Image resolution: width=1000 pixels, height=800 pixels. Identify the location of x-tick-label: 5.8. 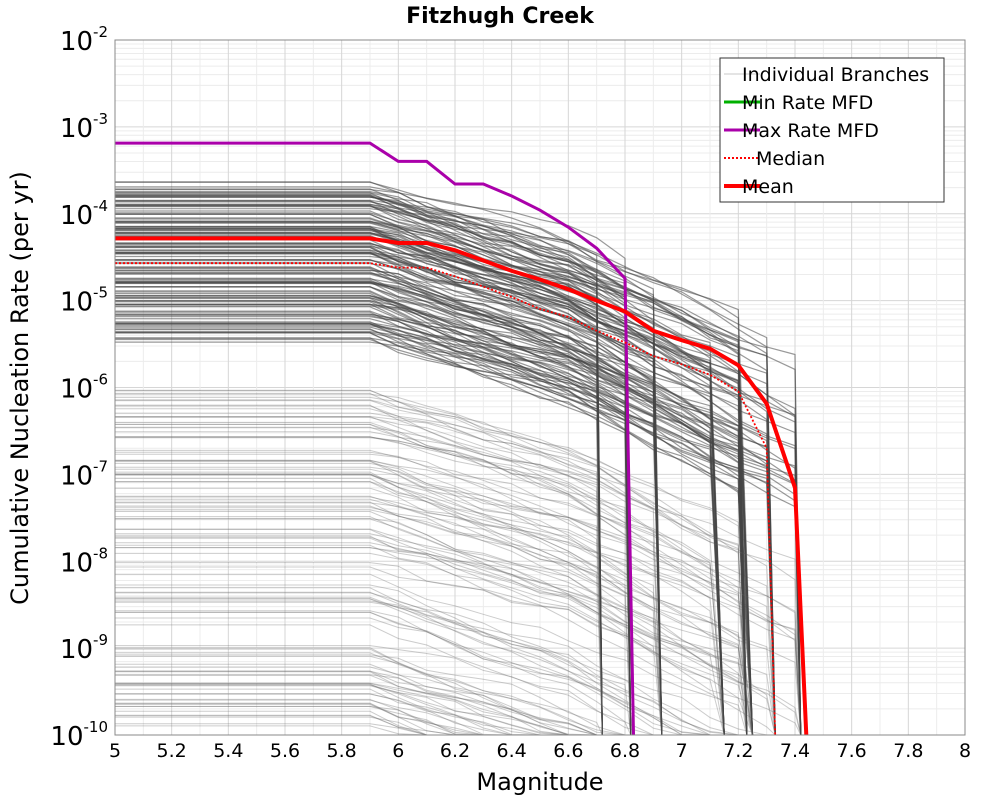
(342, 751).